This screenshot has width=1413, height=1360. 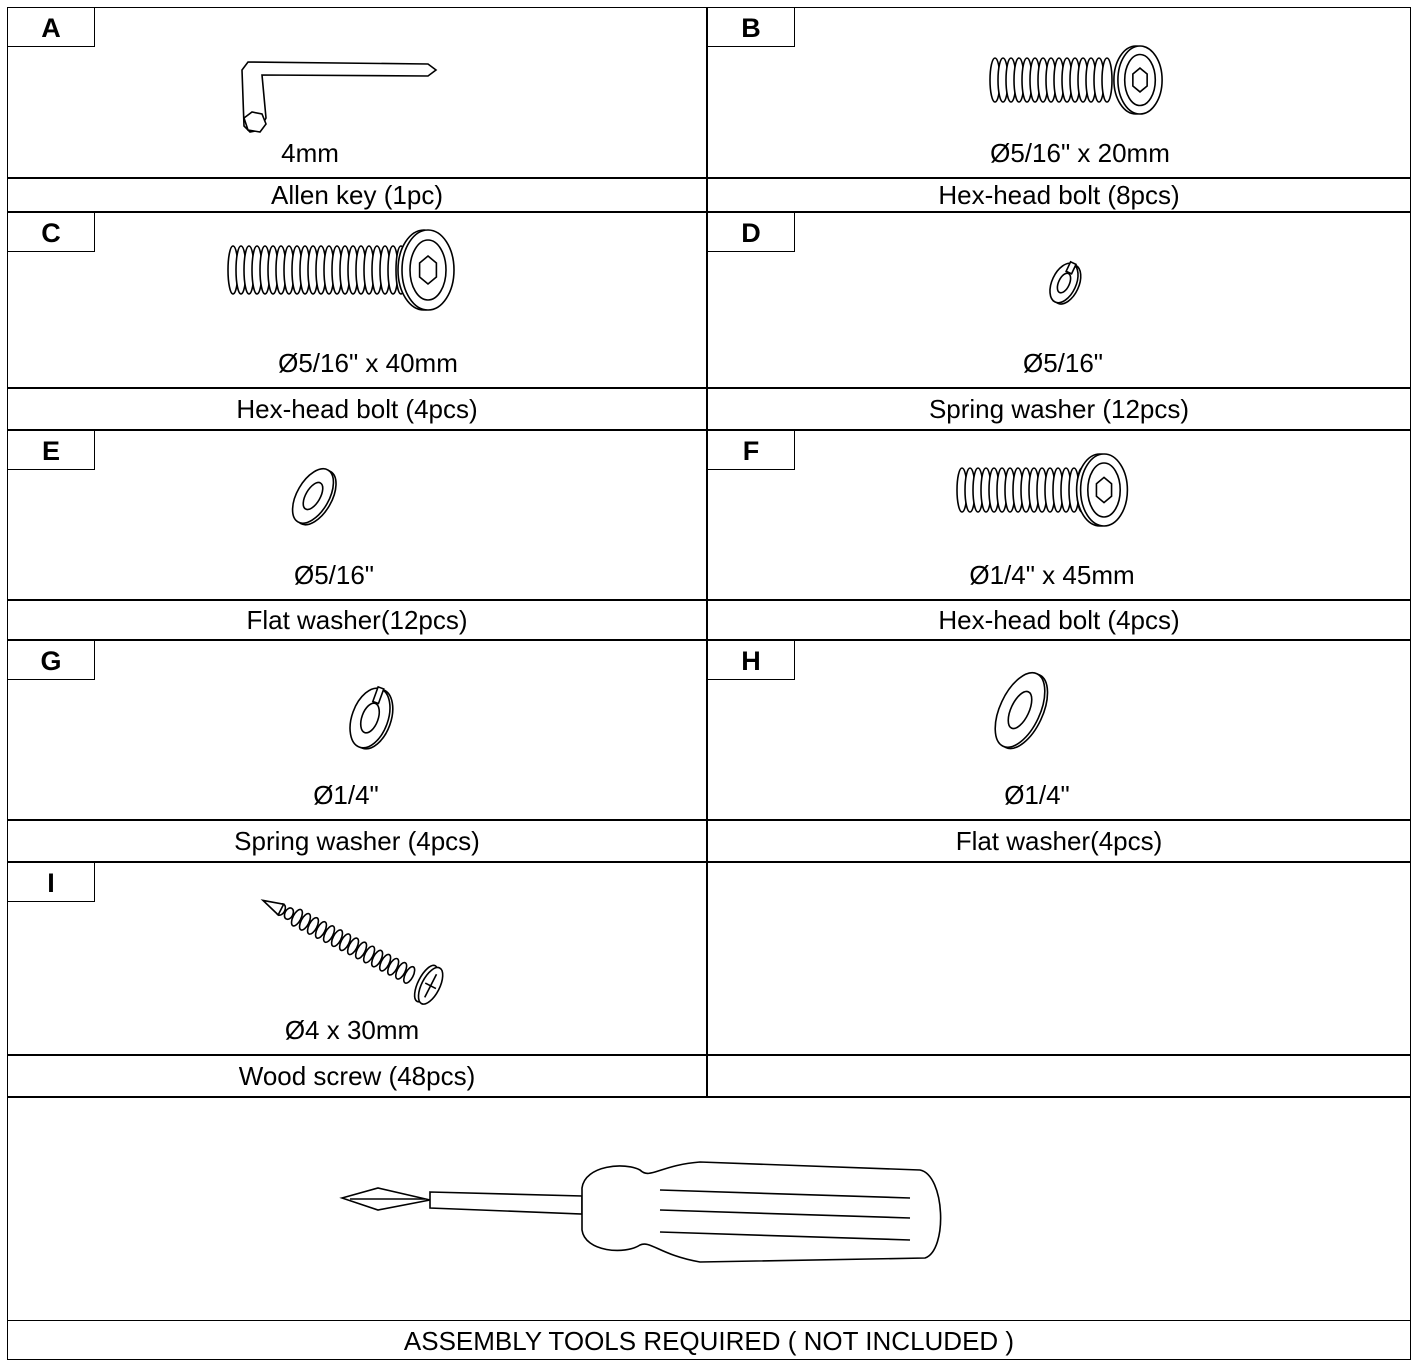 I want to click on item-letter: A, so click(x=51, y=27).